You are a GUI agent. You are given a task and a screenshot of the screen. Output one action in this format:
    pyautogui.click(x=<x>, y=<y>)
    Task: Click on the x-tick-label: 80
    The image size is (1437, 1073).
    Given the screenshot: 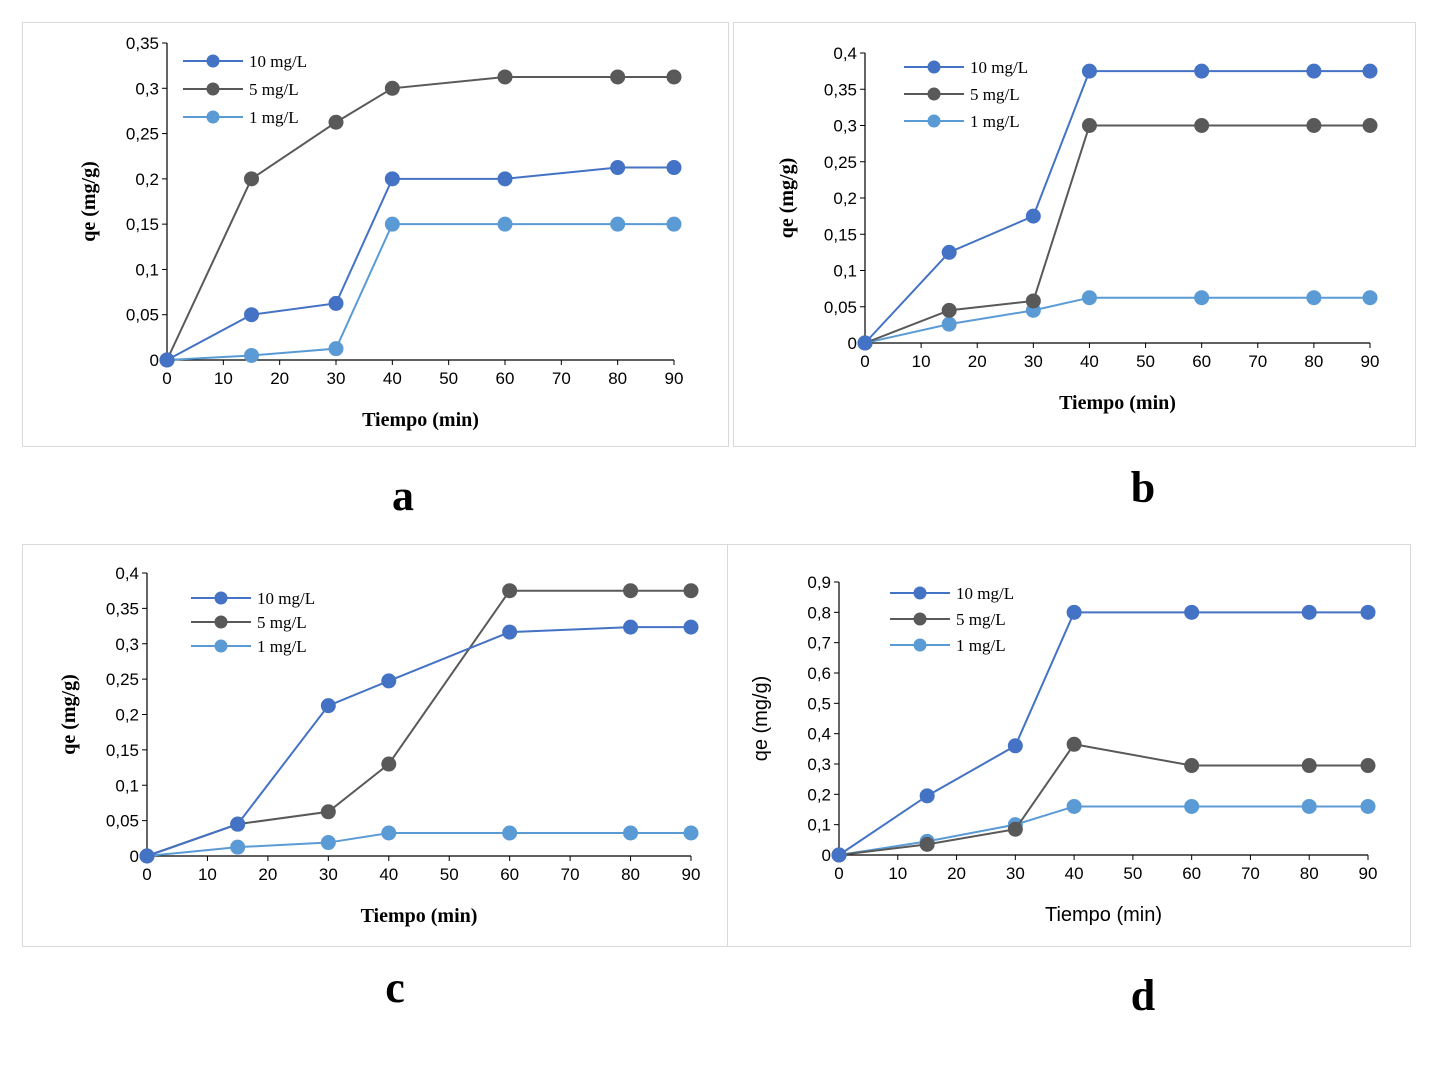 What is the action you would take?
    pyautogui.click(x=1309, y=873)
    